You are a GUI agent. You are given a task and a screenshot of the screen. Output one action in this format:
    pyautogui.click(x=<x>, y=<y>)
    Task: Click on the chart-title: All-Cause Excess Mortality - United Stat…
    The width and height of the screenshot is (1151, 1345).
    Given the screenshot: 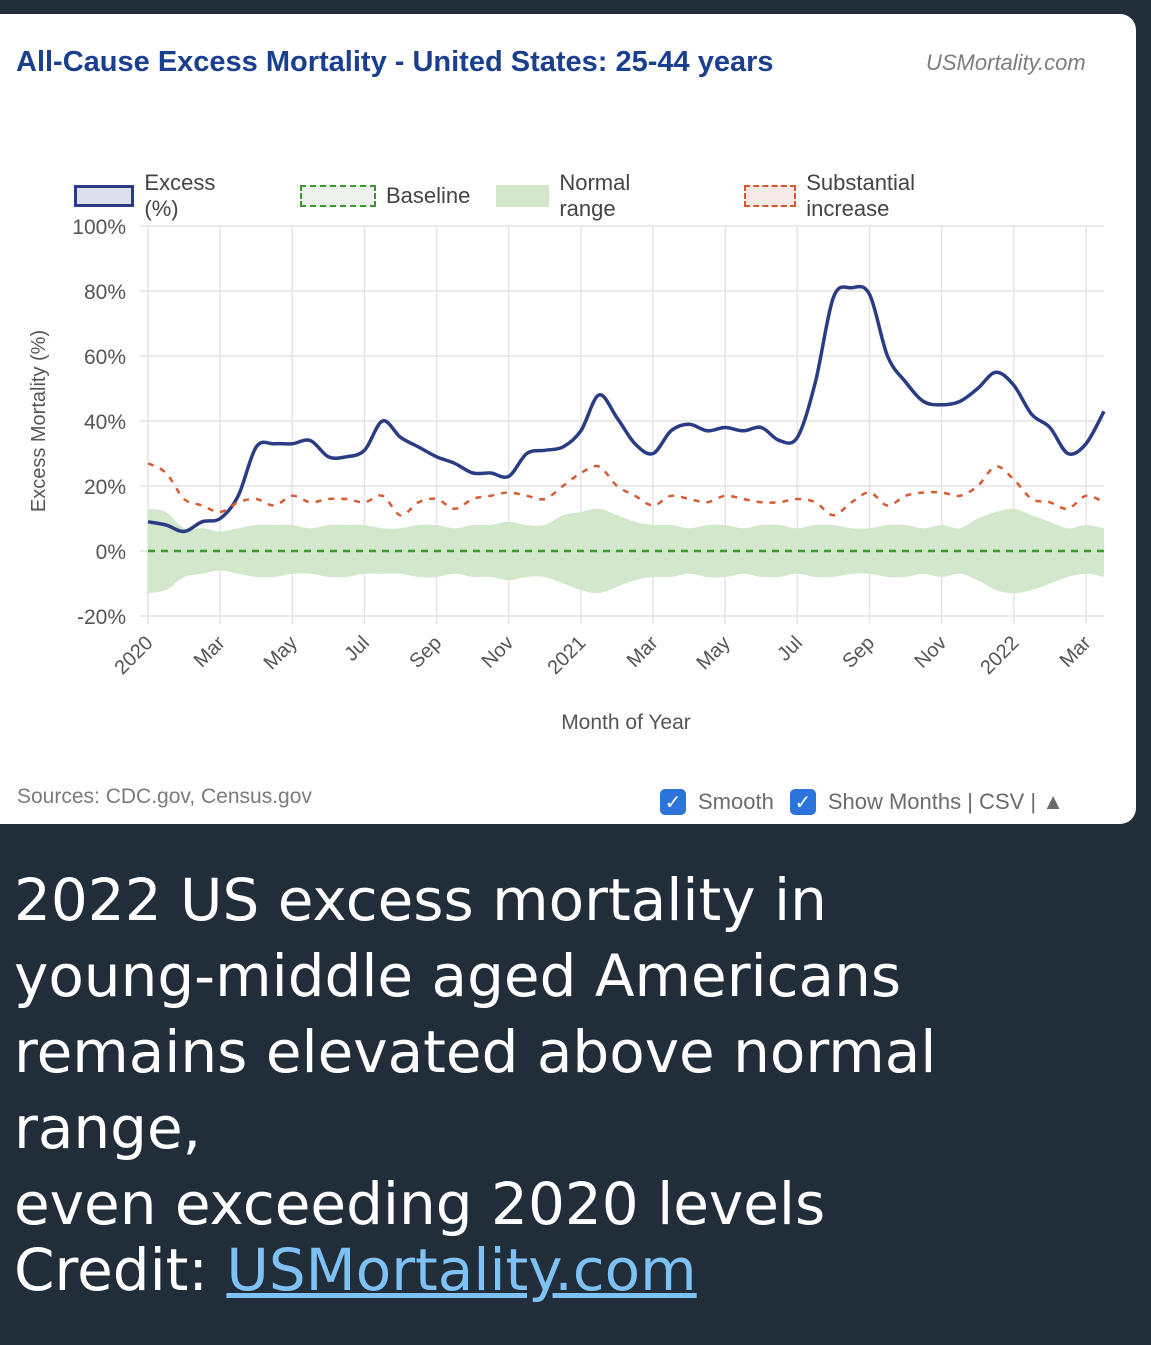 What is the action you would take?
    pyautogui.click(x=395, y=62)
    